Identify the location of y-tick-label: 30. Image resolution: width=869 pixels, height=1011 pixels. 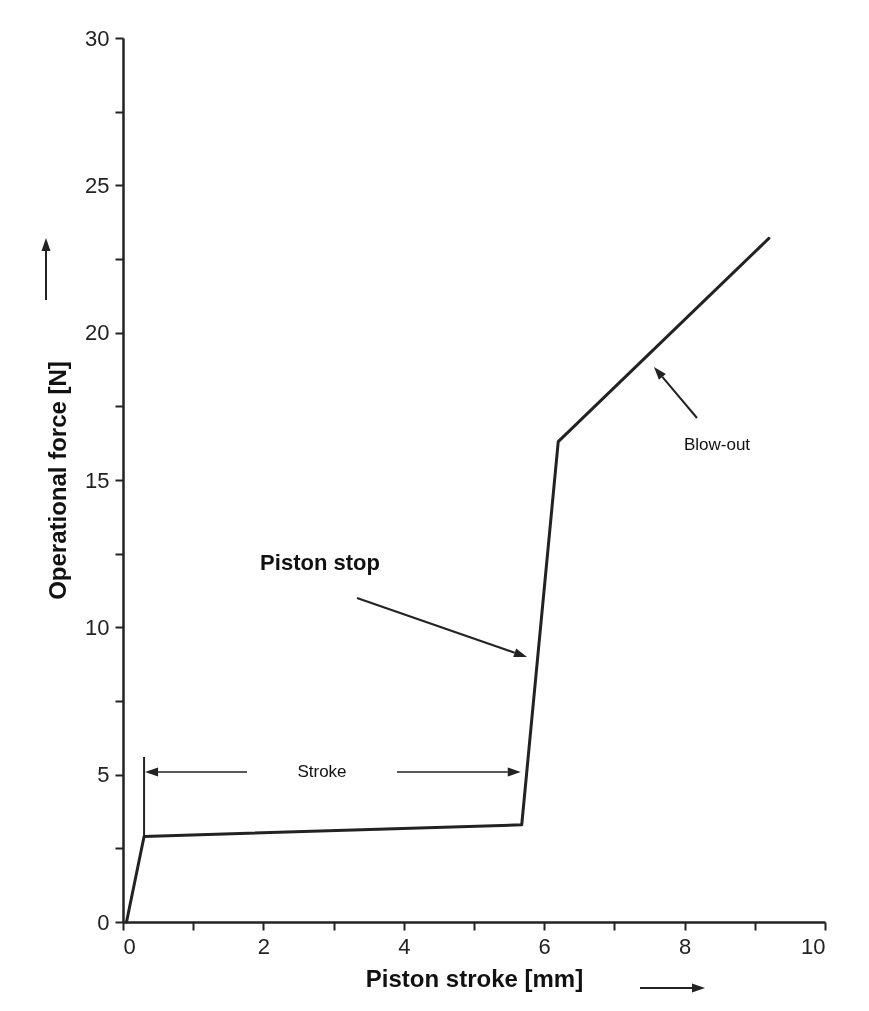
(97, 38).